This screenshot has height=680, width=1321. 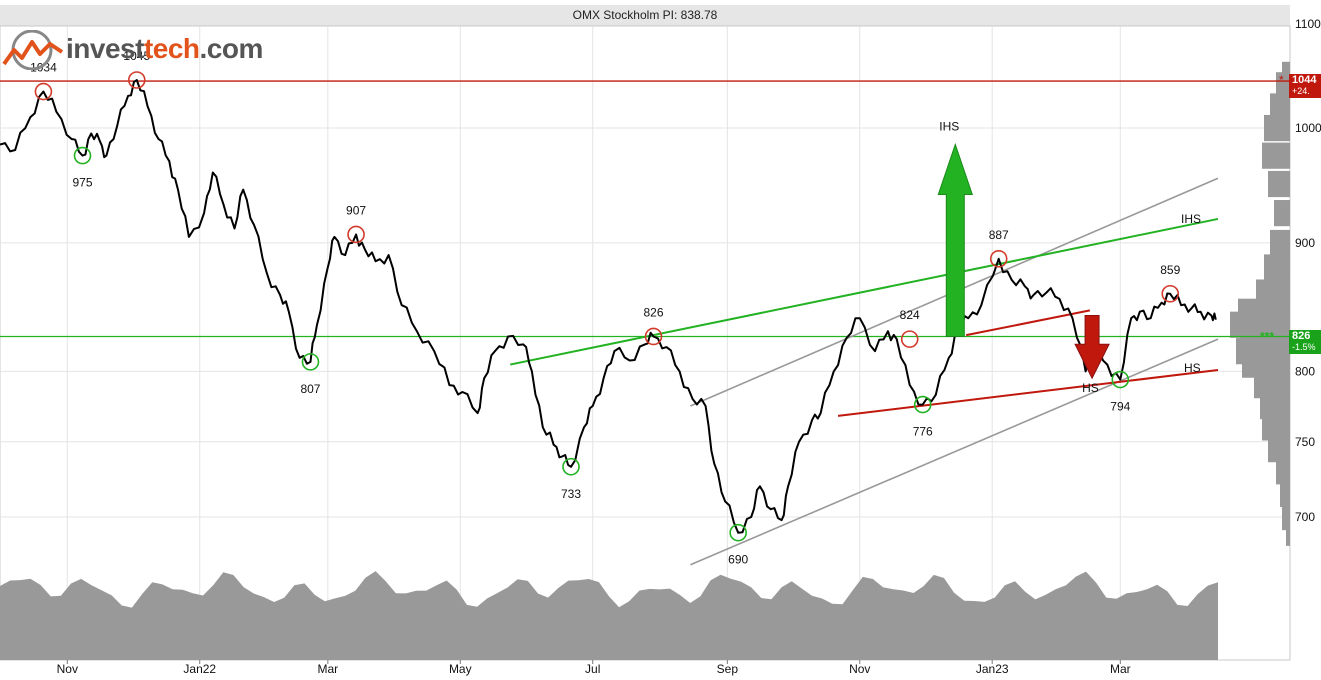 I want to click on bottom-marker-label: 975, so click(x=82, y=183).